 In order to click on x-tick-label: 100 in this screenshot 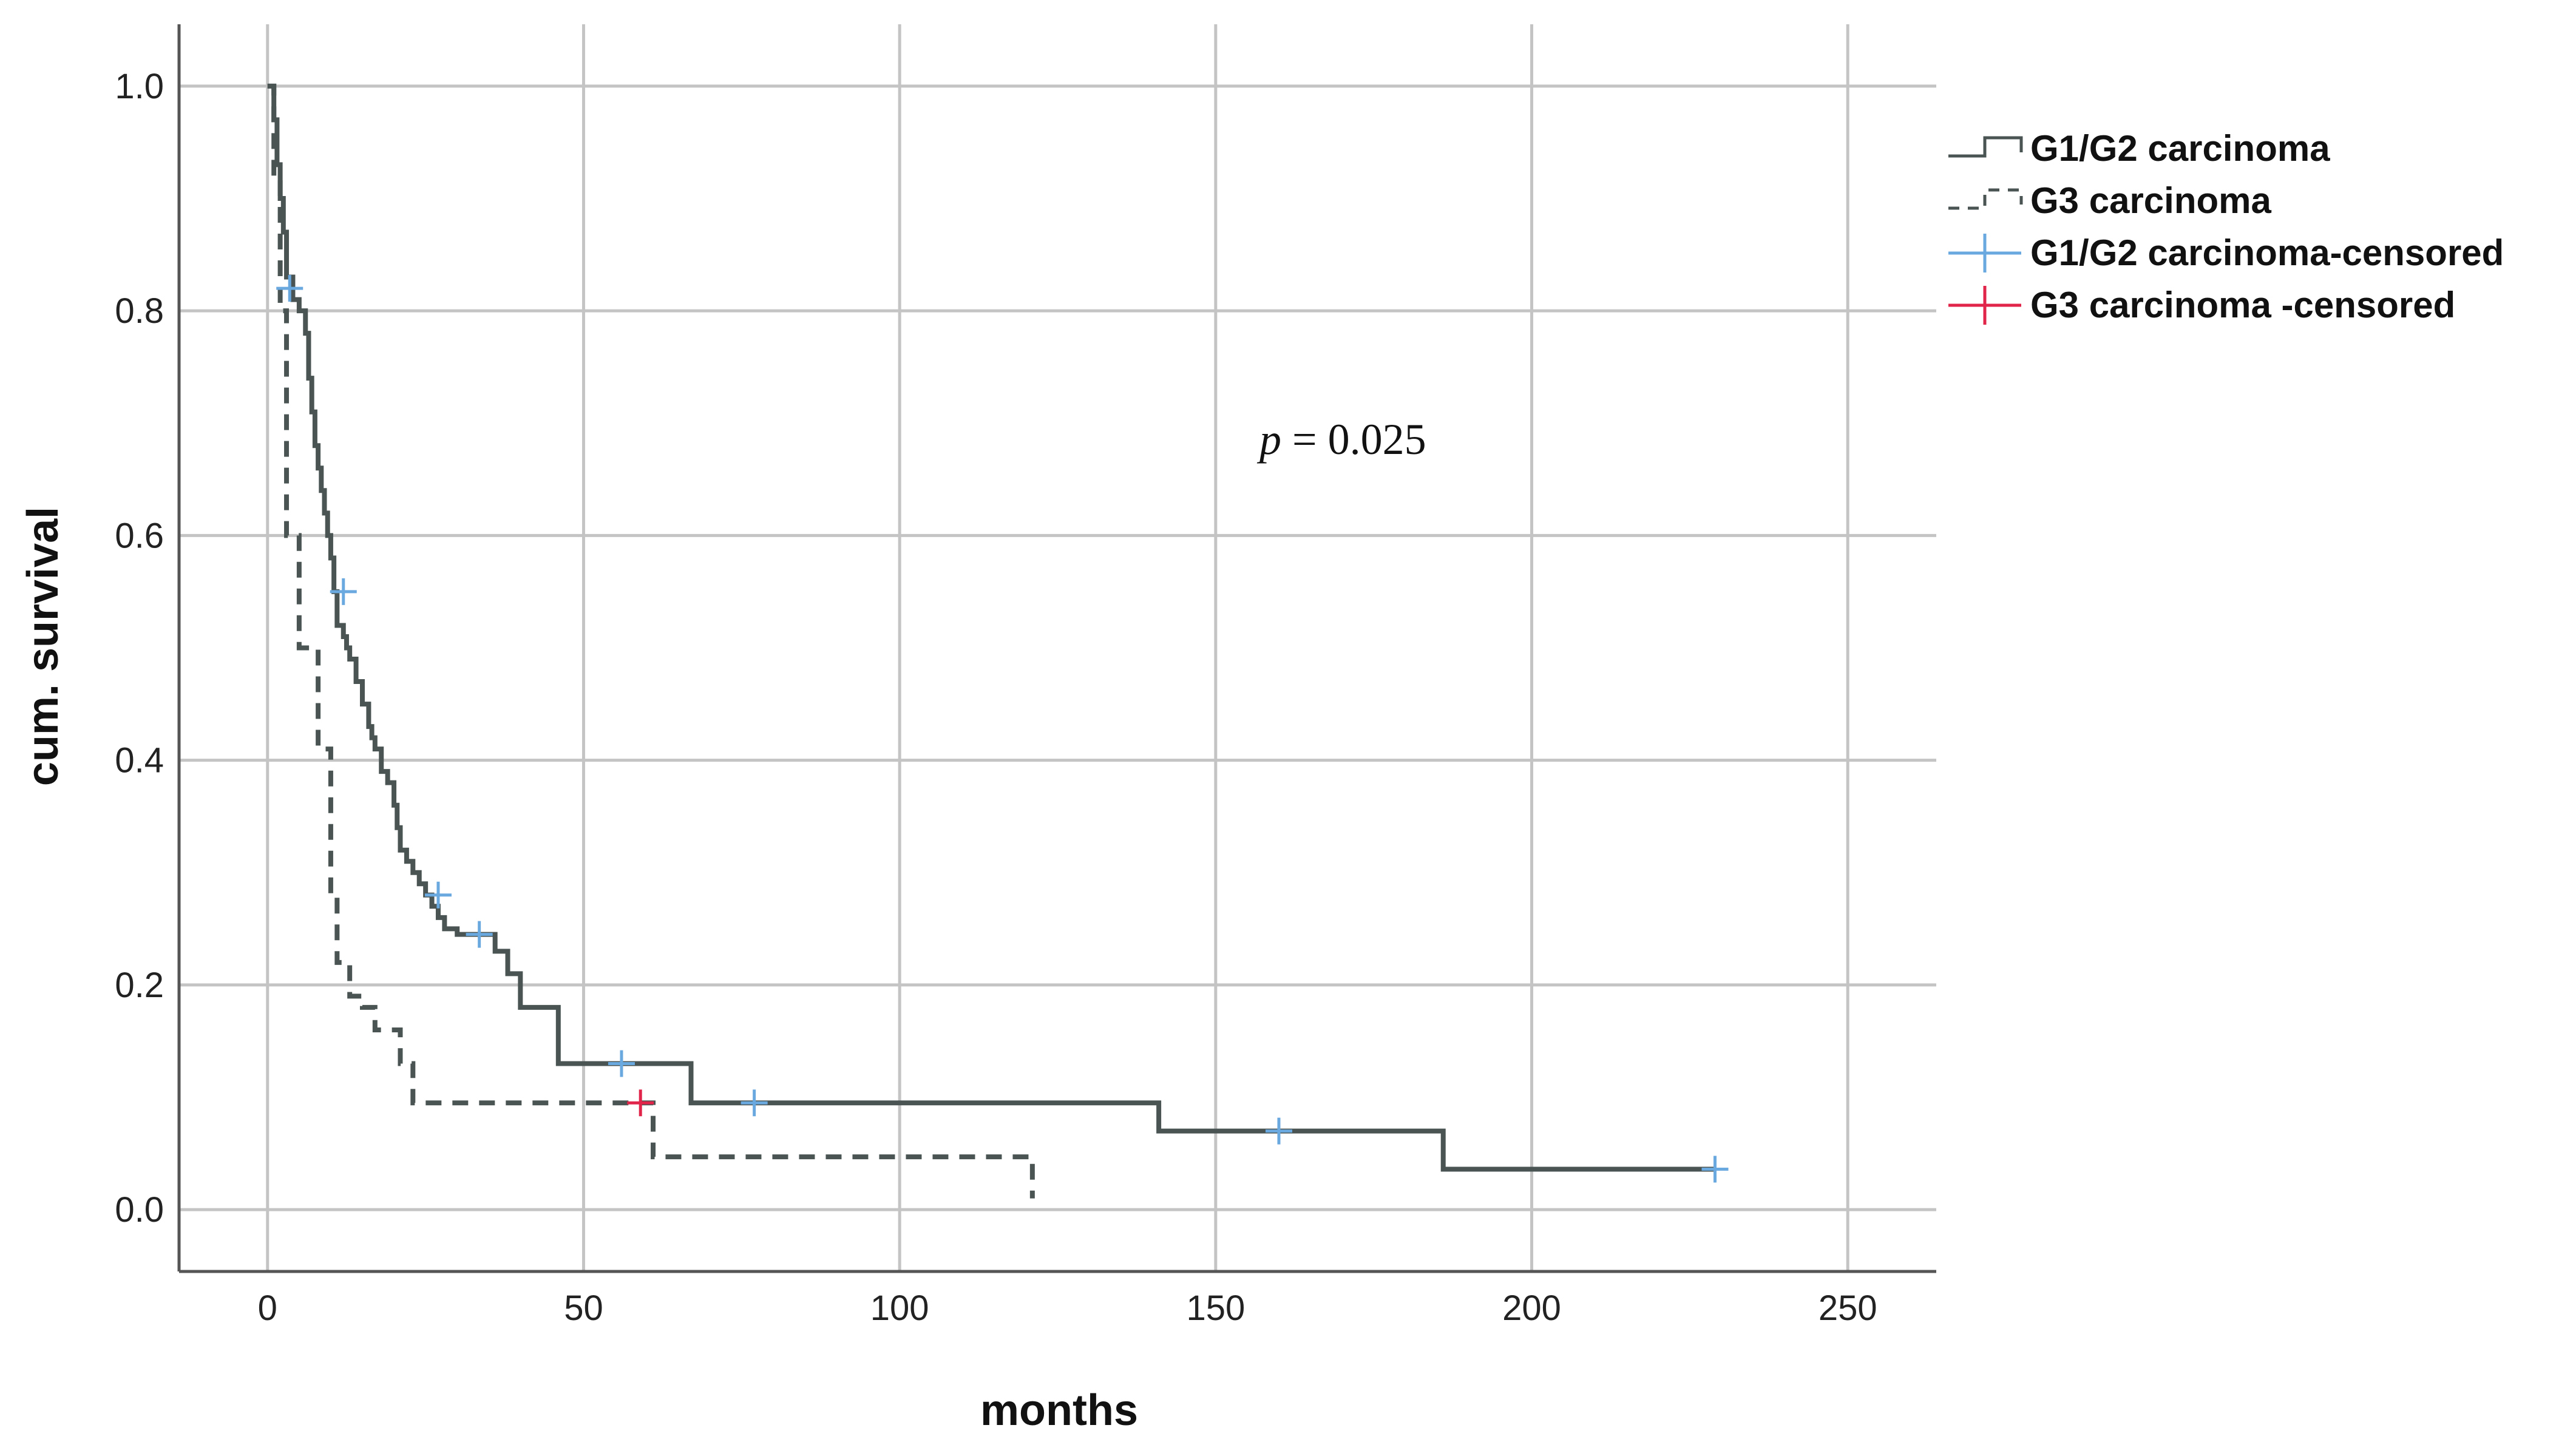, I will do `click(900, 1308)`.